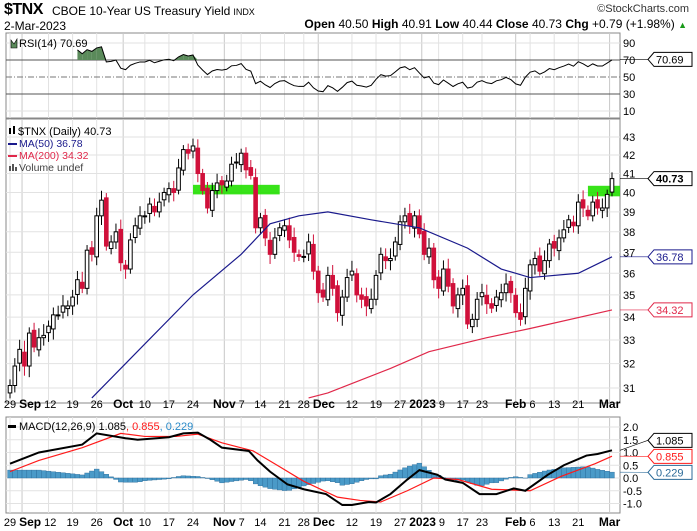 The image size is (697, 531). What do you see at coordinates (193, 405) in the screenshot?
I see `date-axis-label: 24` at bounding box center [193, 405].